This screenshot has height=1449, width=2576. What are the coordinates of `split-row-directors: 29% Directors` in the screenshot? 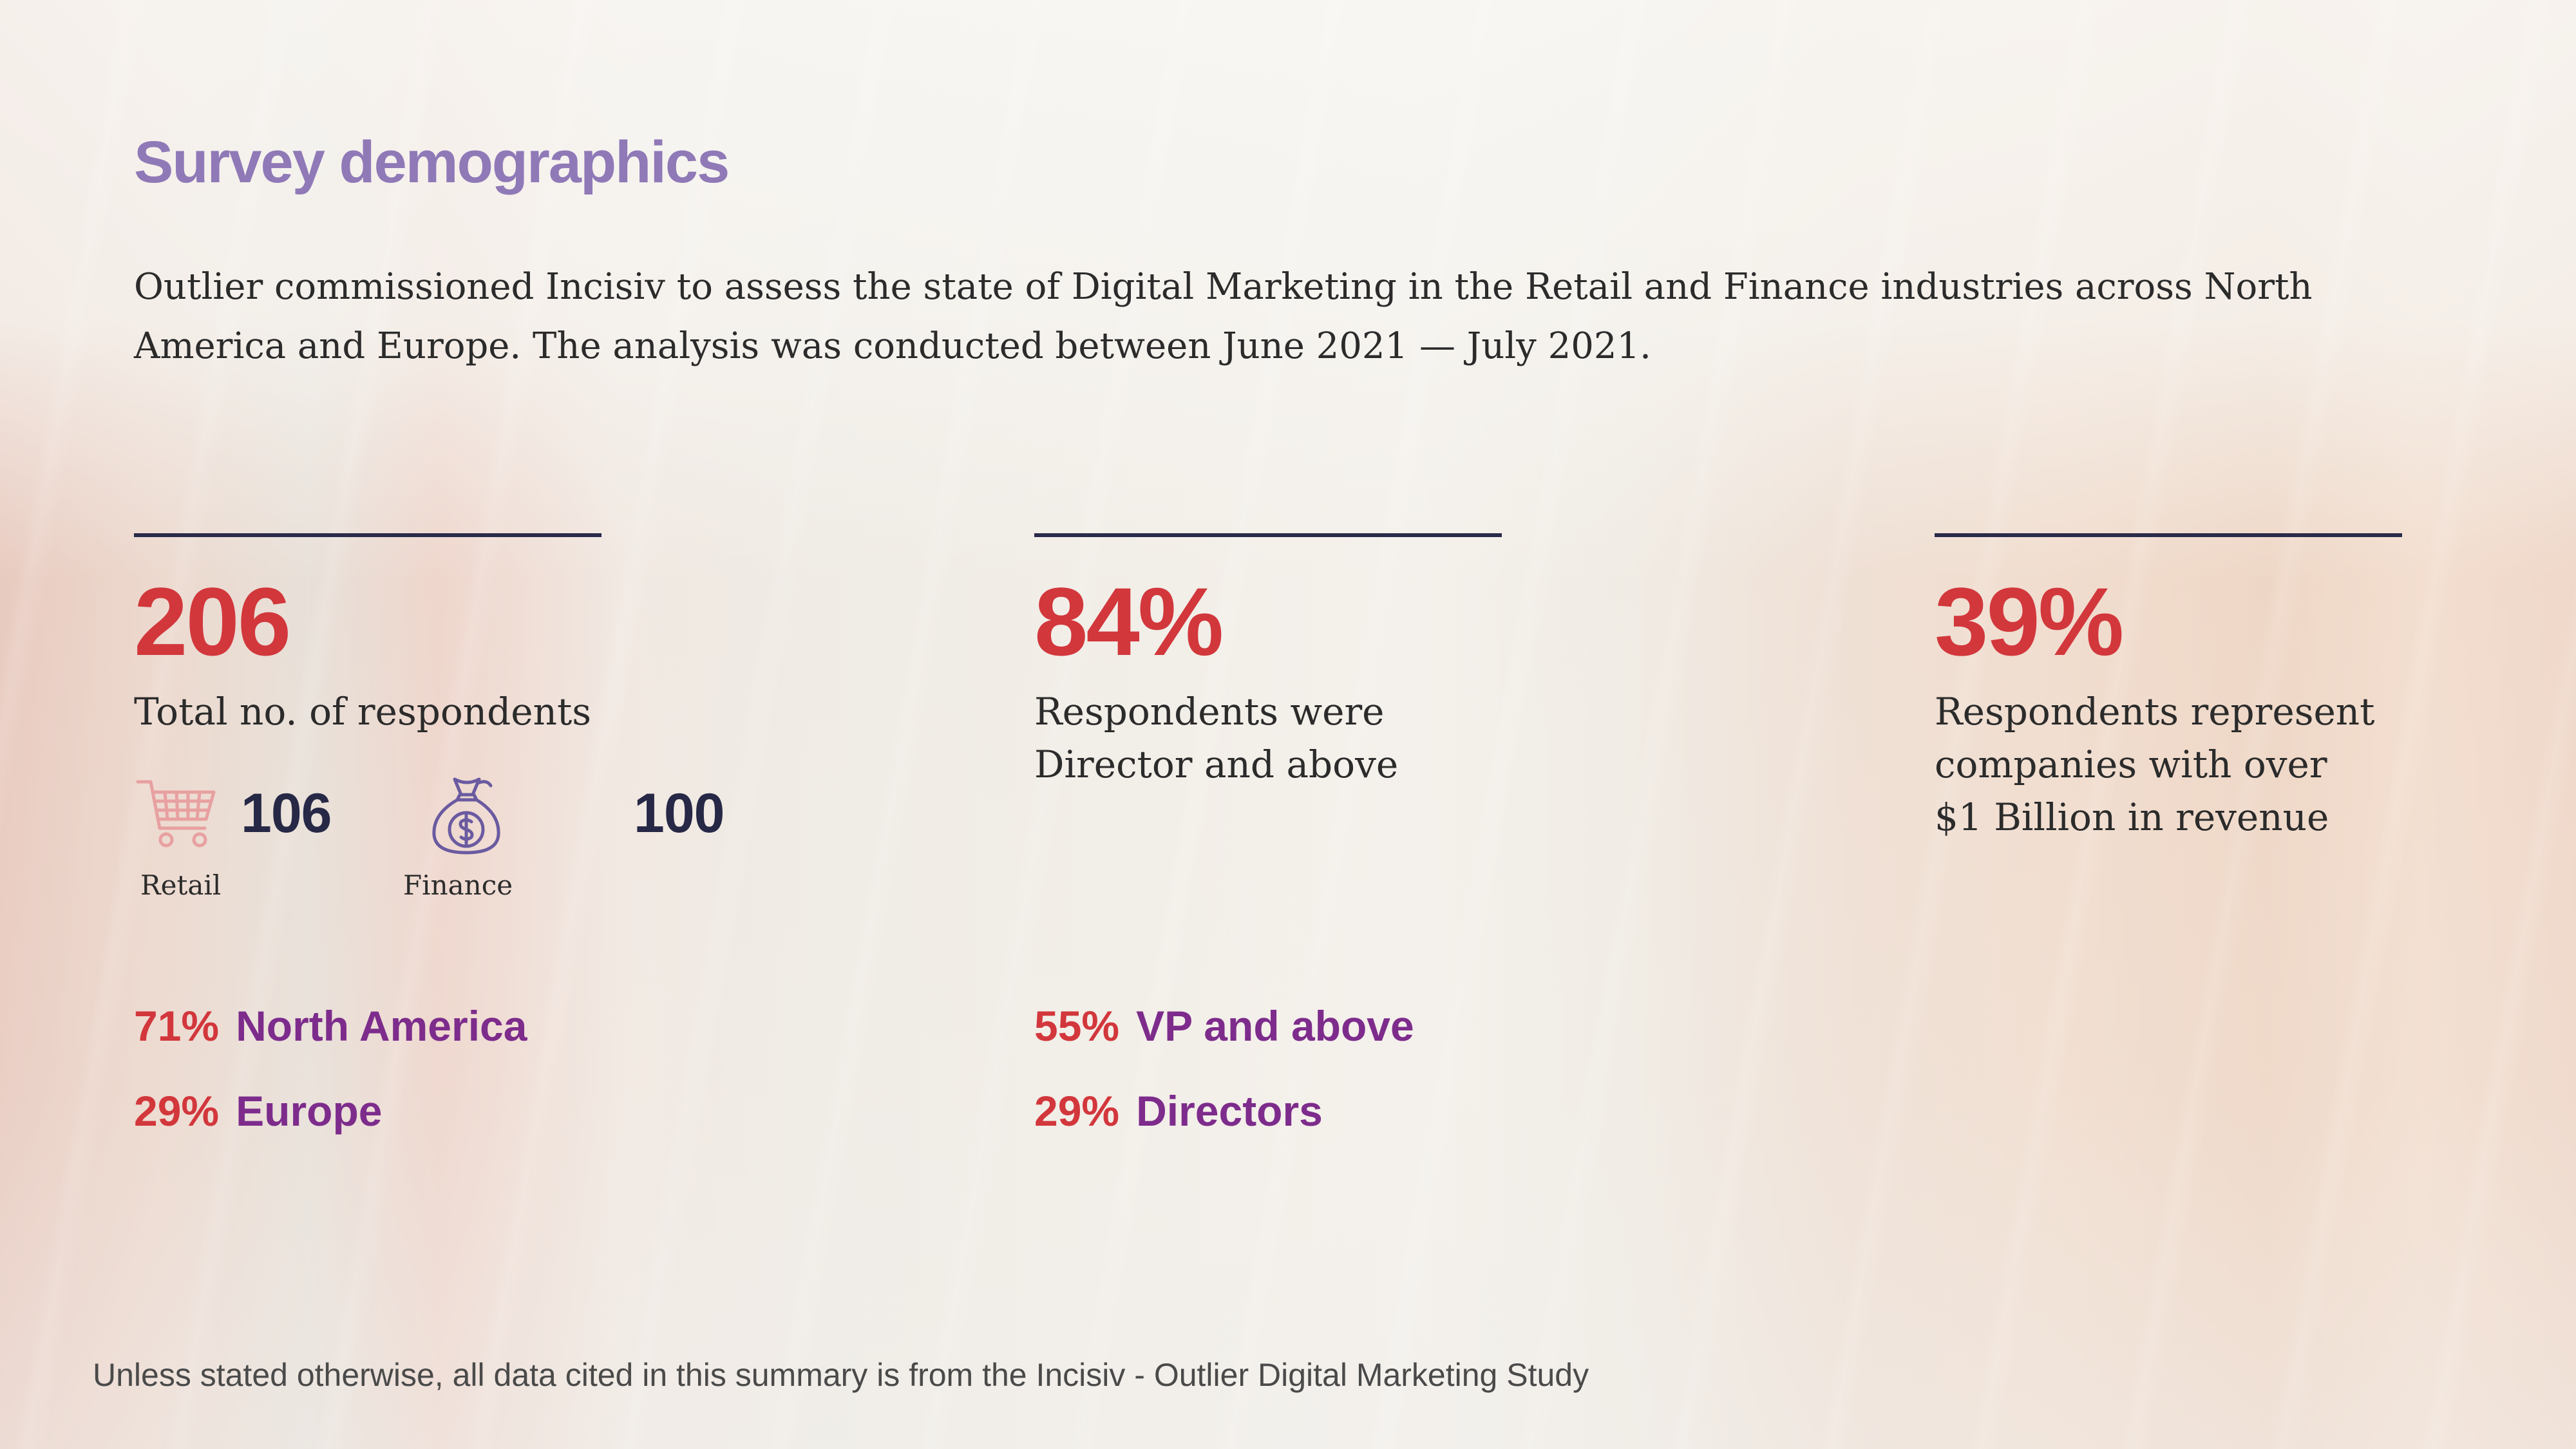 It's located at (1224, 1110).